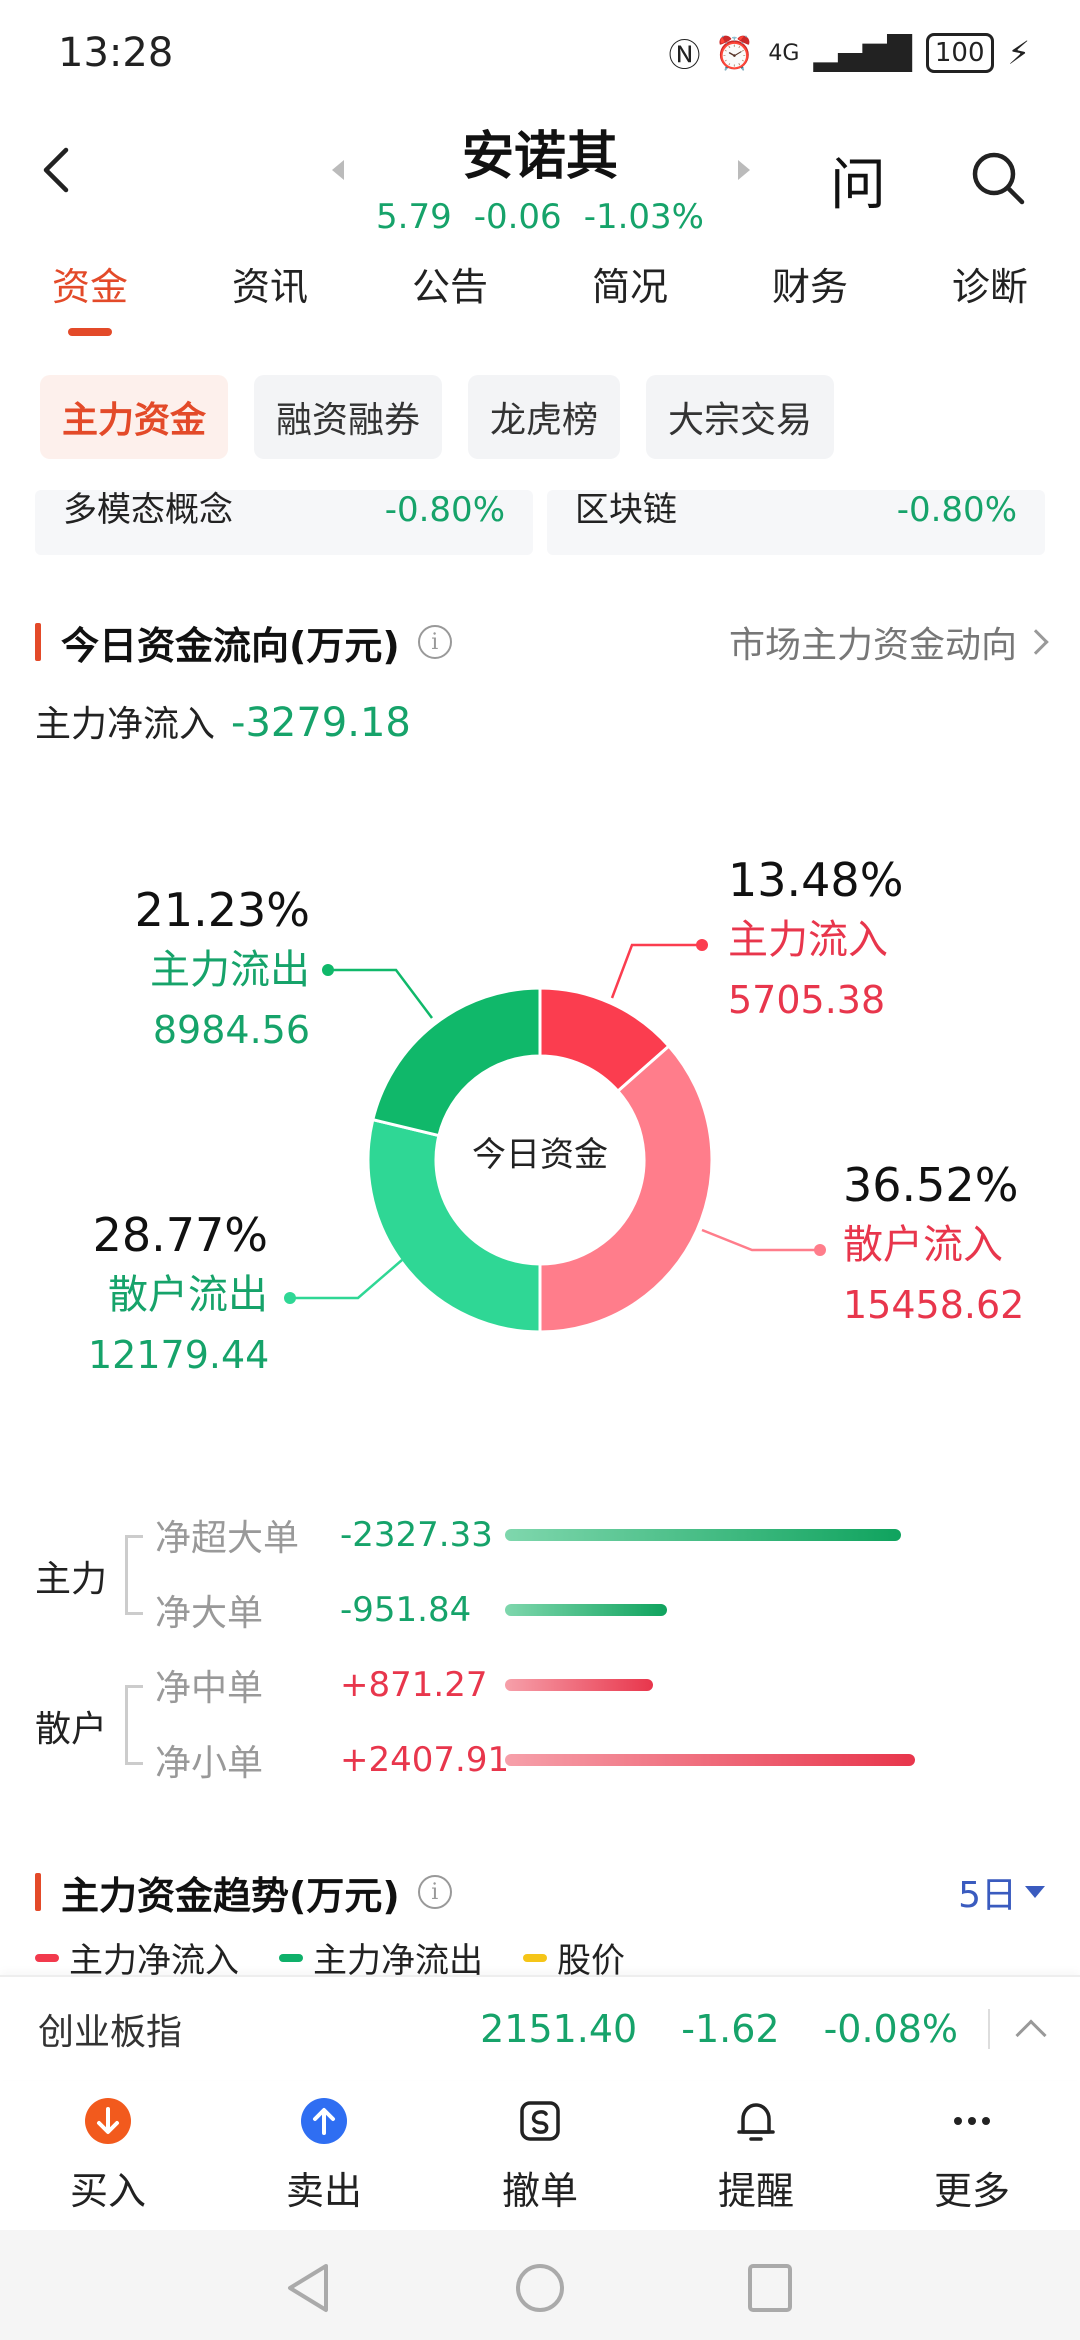 The image size is (1080, 2340). I want to click on status-bar: 13:28 Ⓝ ⏰ 4G ▂▄▆█ 100 ⚡, so click(540, 50).